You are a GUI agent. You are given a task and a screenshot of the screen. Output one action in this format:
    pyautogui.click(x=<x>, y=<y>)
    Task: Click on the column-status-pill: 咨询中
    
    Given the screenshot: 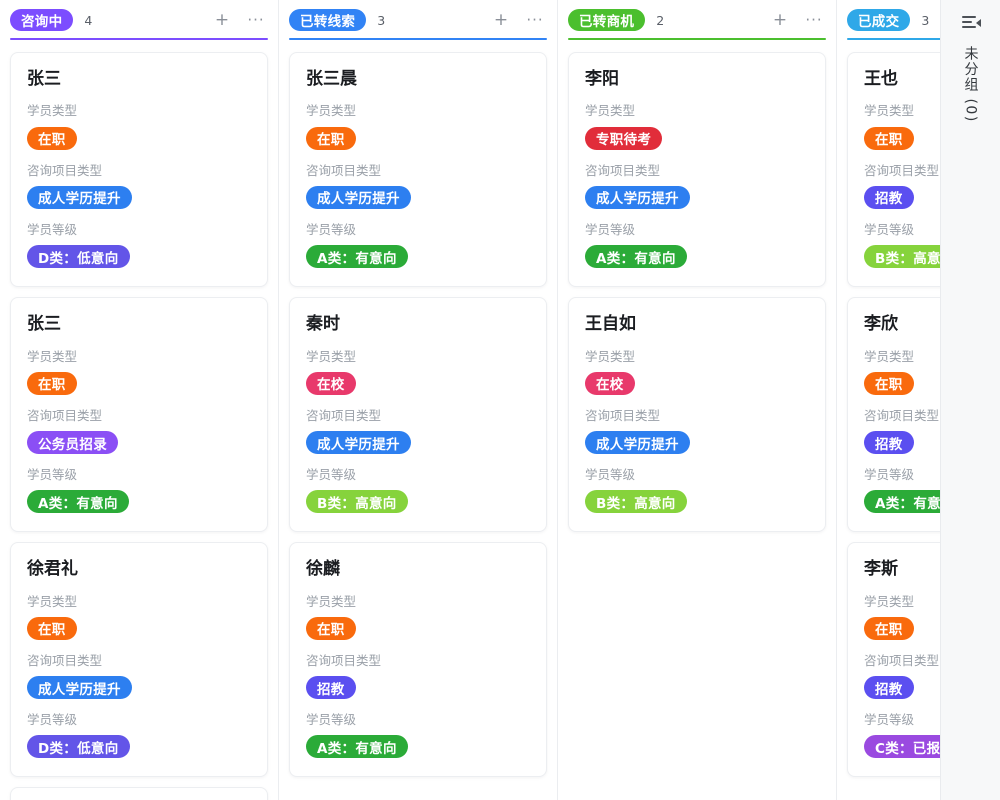 What is the action you would take?
    pyautogui.click(x=42, y=20)
    